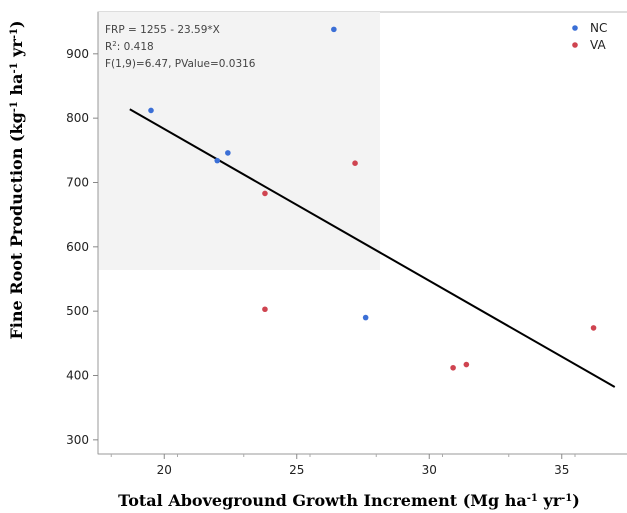 Image resolution: width=627 pixels, height=513 pixels. What do you see at coordinates (575, 28) in the screenshot?
I see `legend-marker-nc` at bounding box center [575, 28].